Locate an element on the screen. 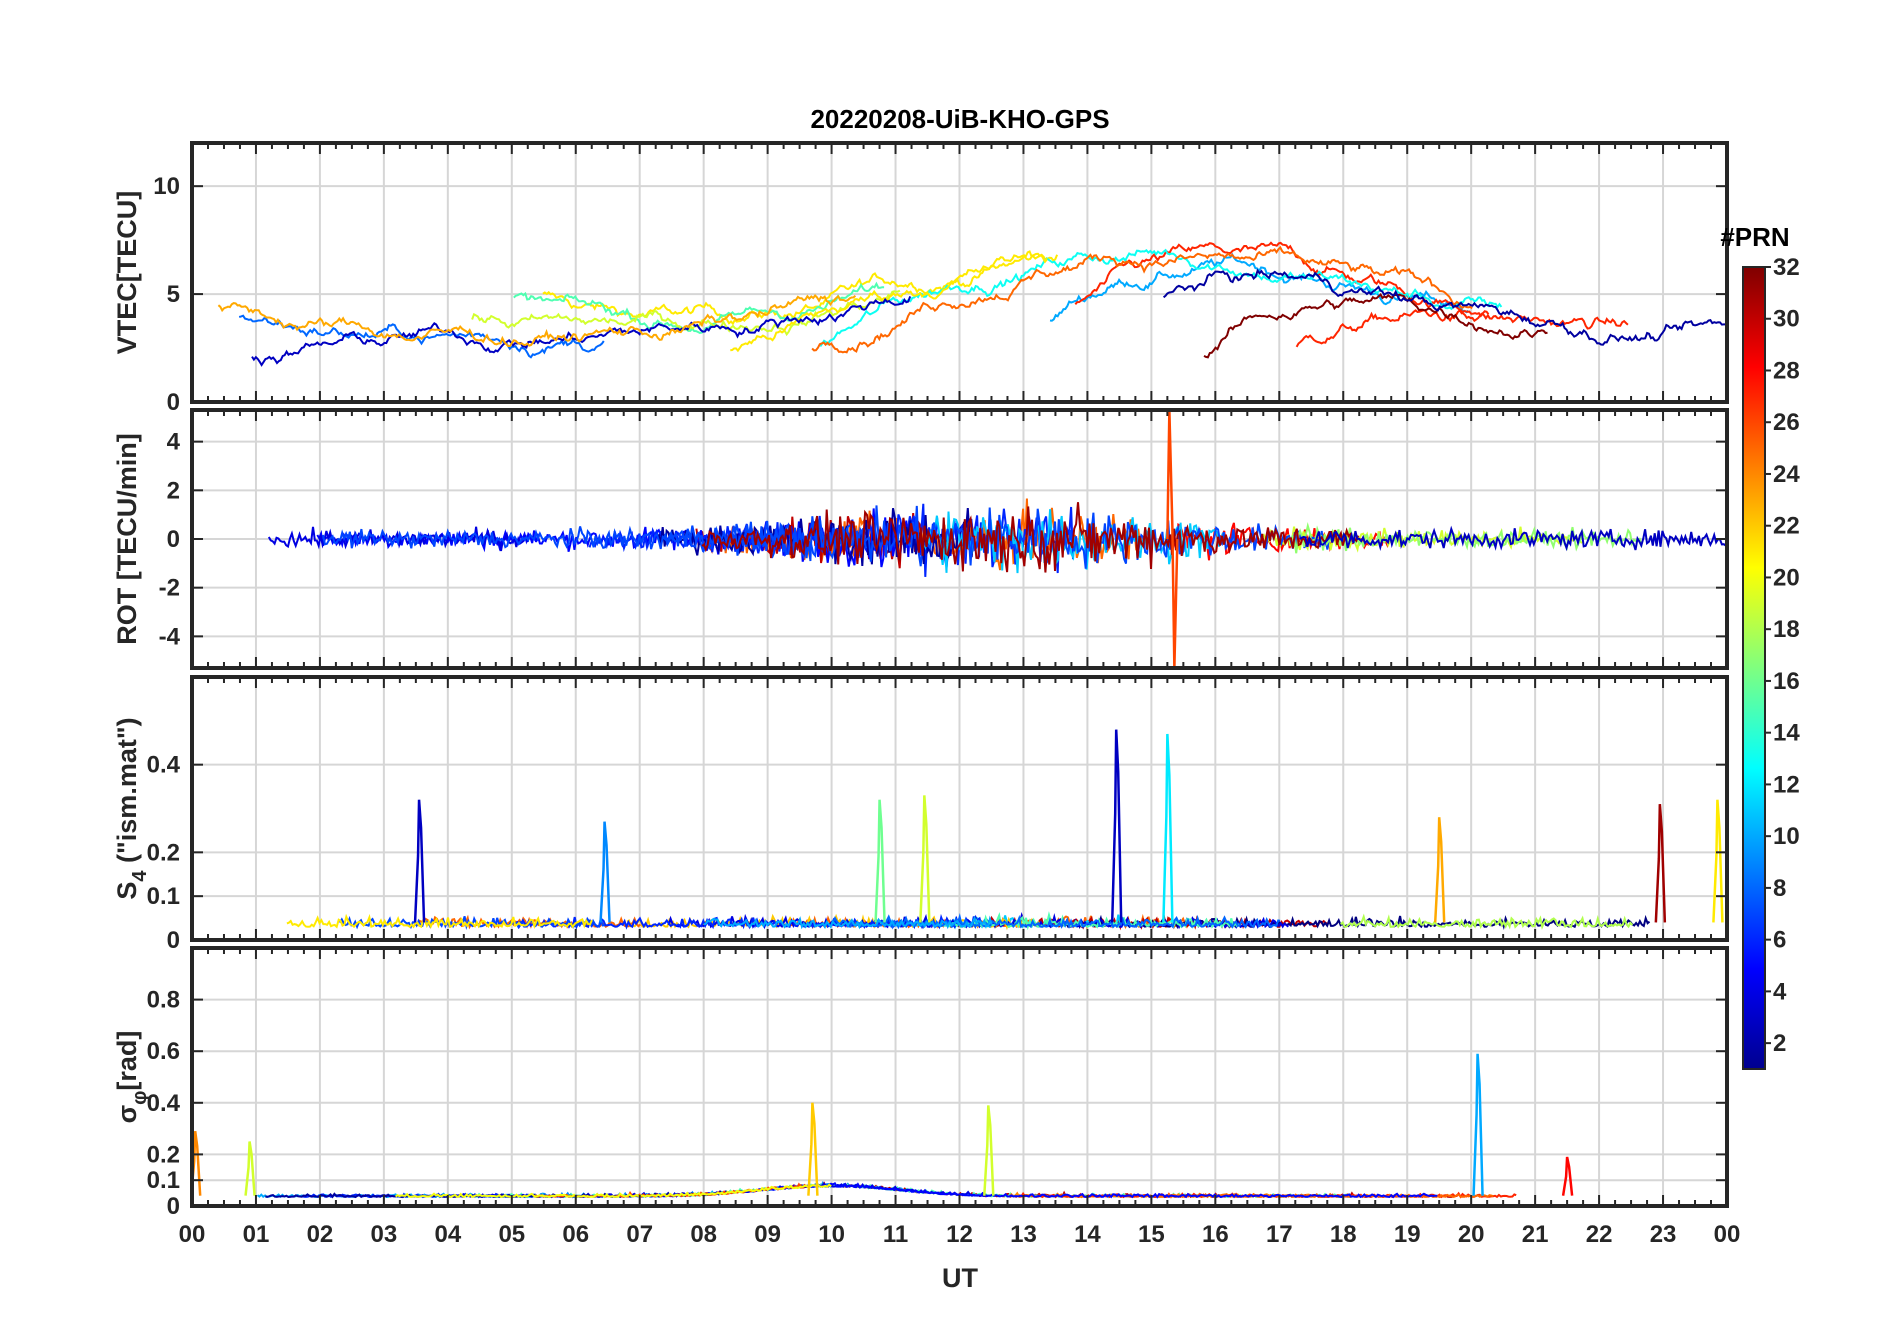  x-tick-label: 00 is located at coordinates (1727, 1234).